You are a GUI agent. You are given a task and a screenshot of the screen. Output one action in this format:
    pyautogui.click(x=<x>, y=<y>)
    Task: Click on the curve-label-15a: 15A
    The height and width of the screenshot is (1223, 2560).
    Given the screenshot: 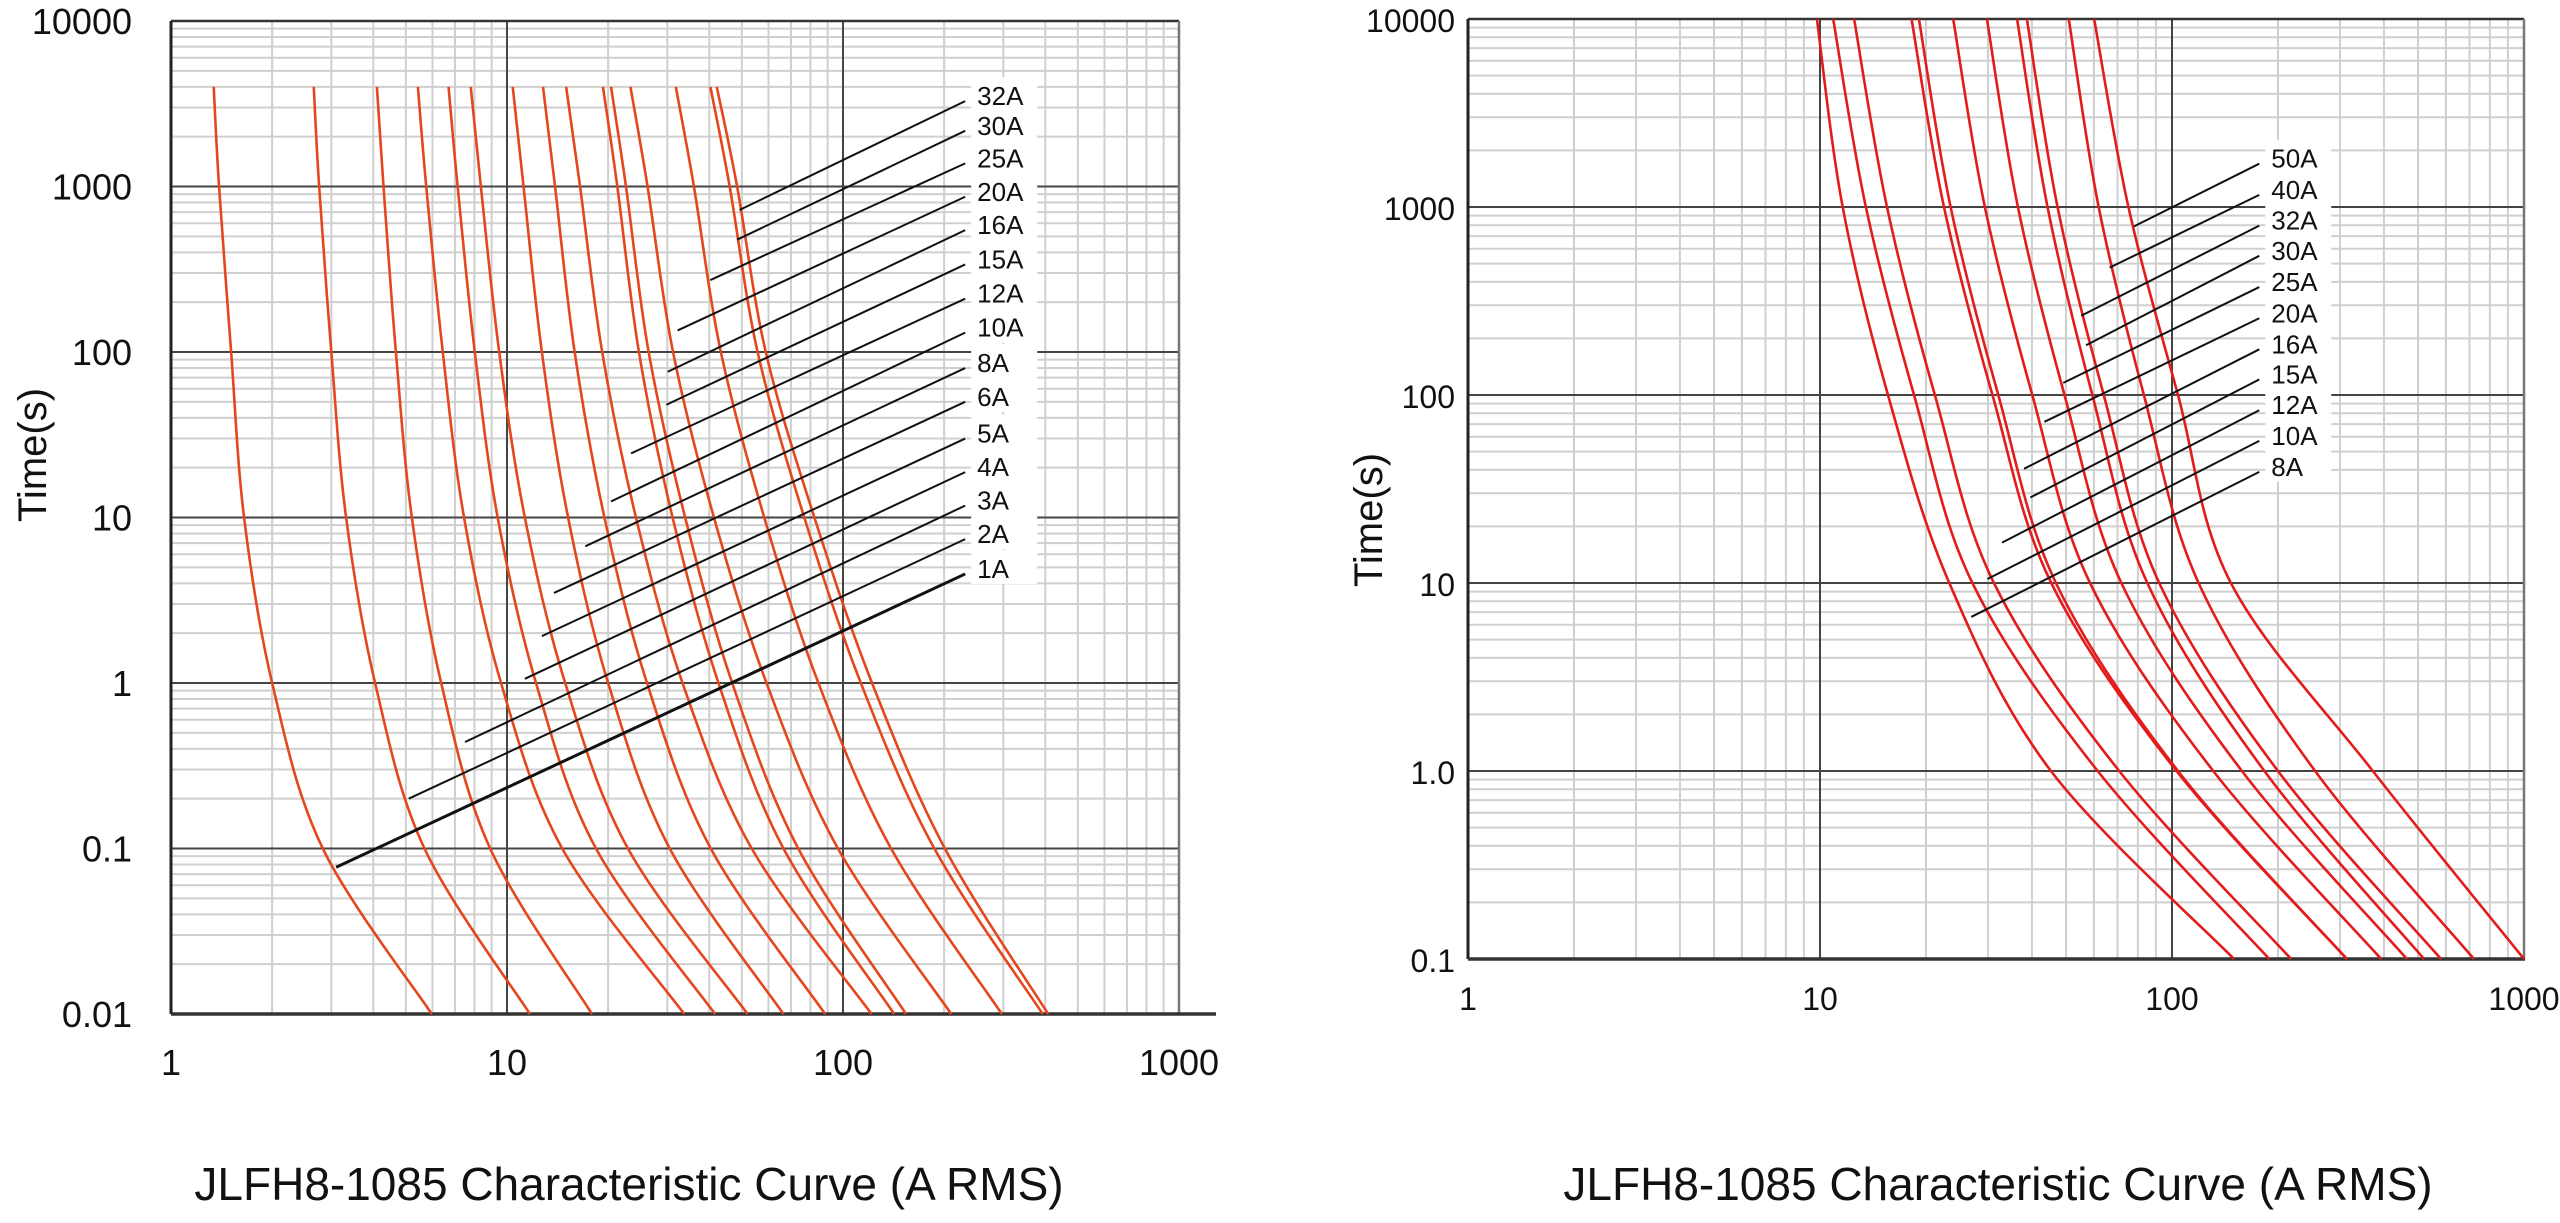 What is the action you would take?
    pyautogui.click(x=2294, y=374)
    